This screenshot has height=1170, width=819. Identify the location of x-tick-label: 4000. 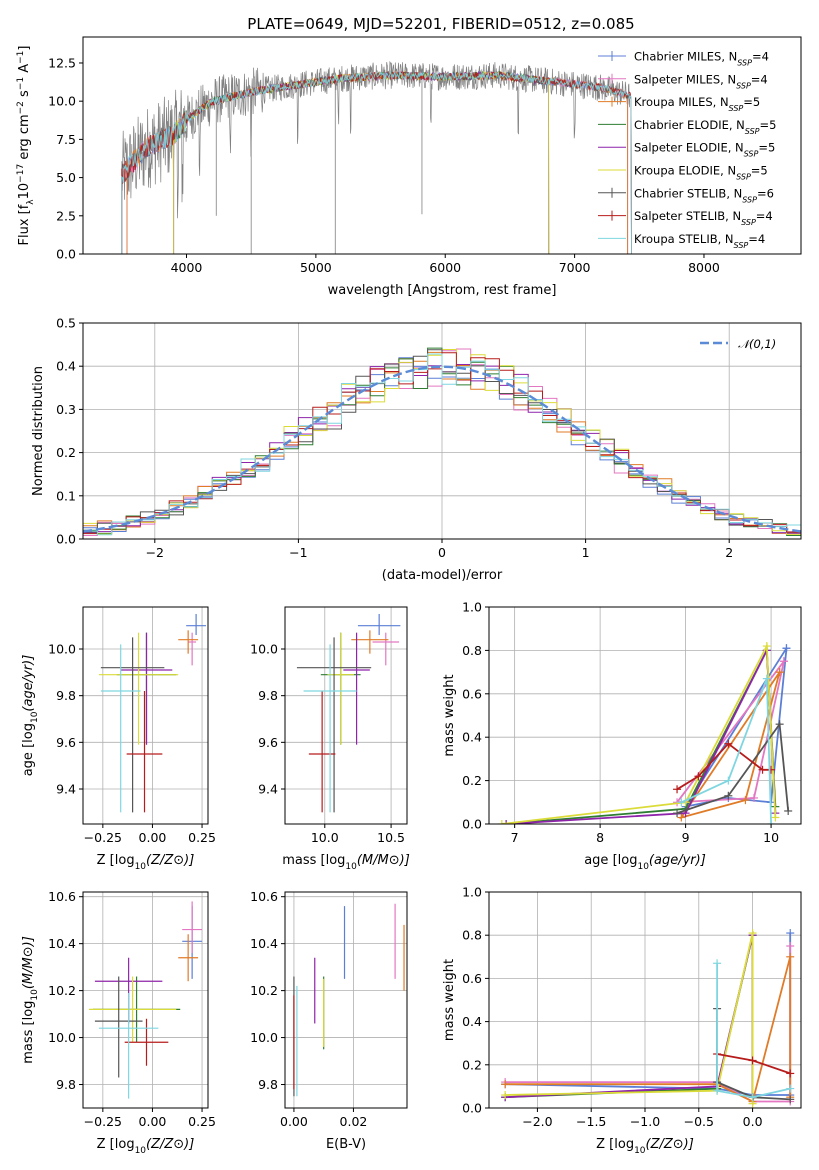
(187, 267).